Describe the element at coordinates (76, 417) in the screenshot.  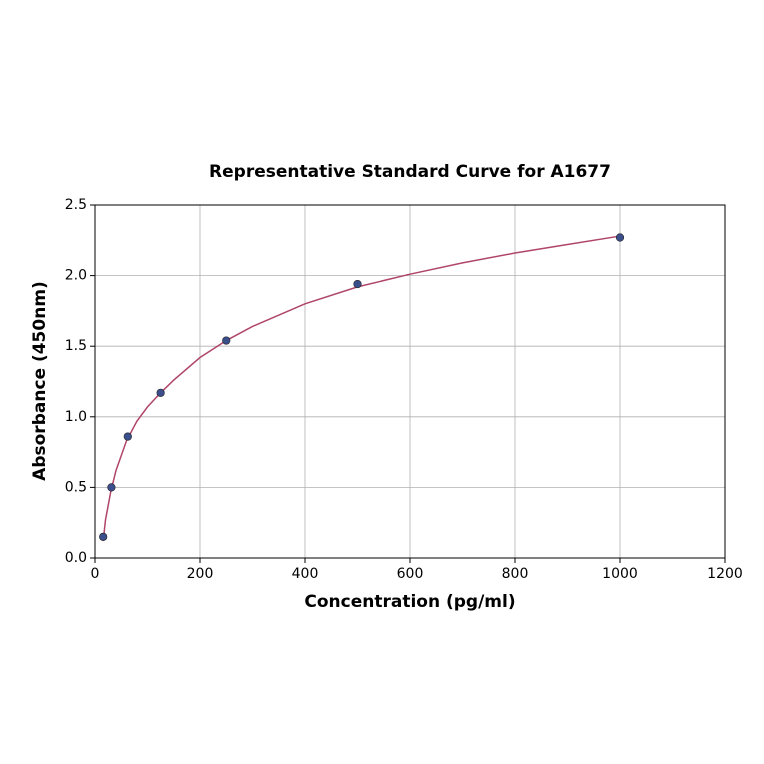
I see `y-tick-label: 1.0` at that location.